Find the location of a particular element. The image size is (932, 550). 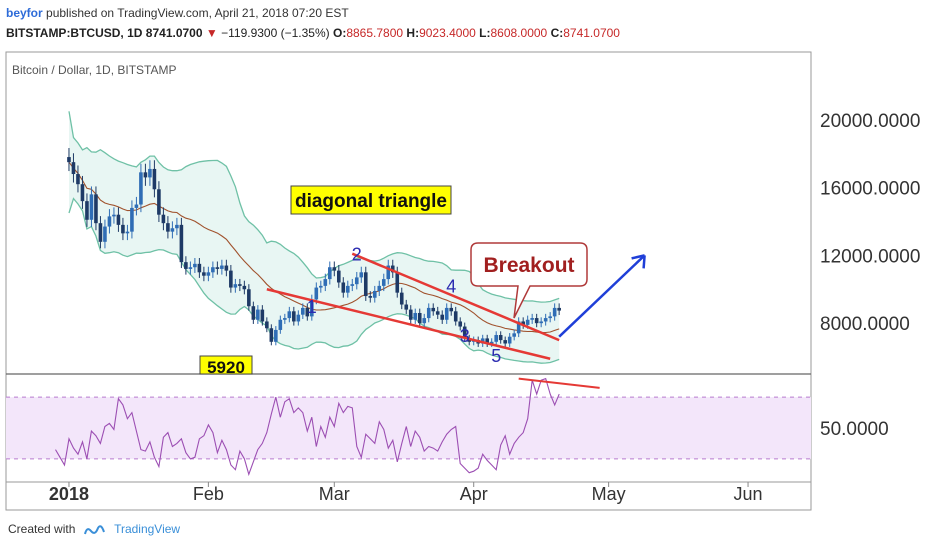

rsi-tick-label: 50.0000 is located at coordinates (854, 429).